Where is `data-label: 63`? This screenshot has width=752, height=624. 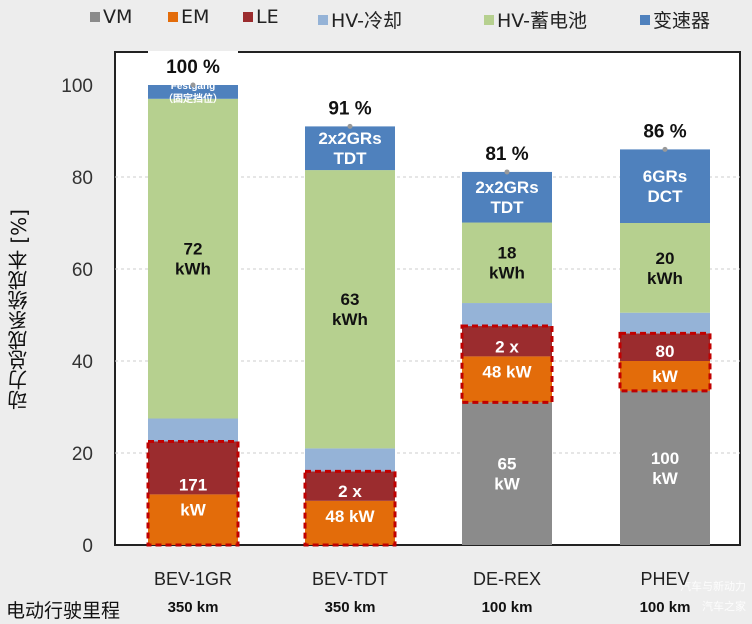
data-label: 63 is located at coordinates (350, 299).